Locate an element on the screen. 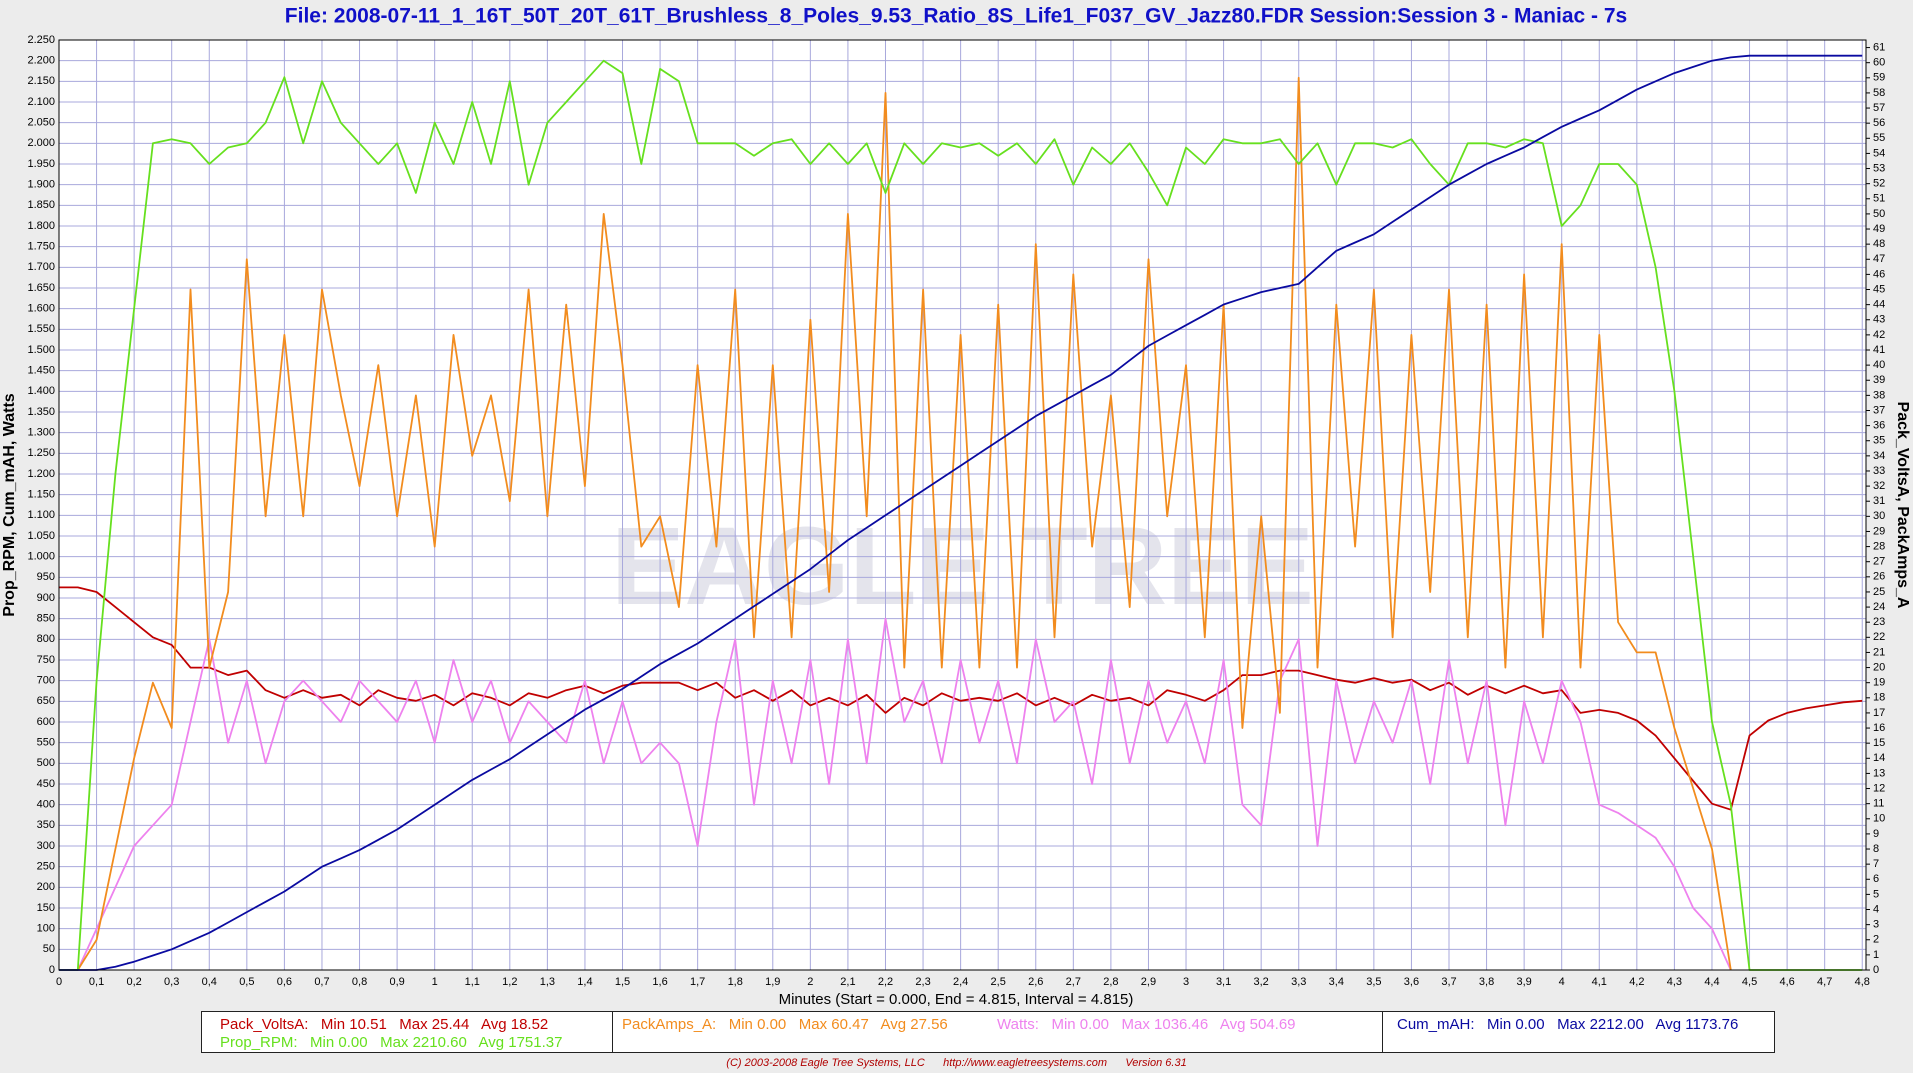  x-tick-label: 1,7 is located at coordinates (697, 982).